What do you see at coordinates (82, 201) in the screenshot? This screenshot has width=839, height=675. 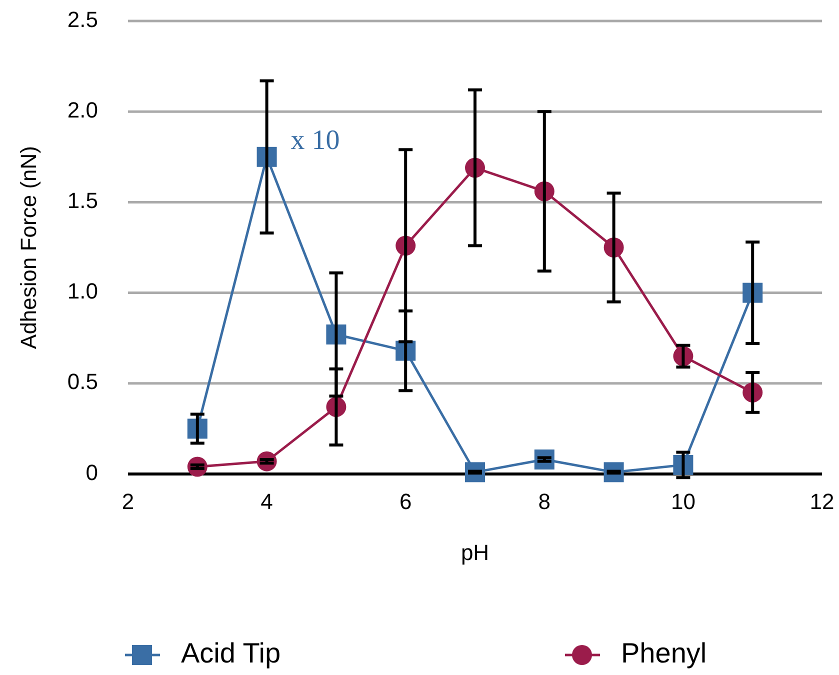 I see `y-tick-label: 1.5` at bounding box center [82, 201].